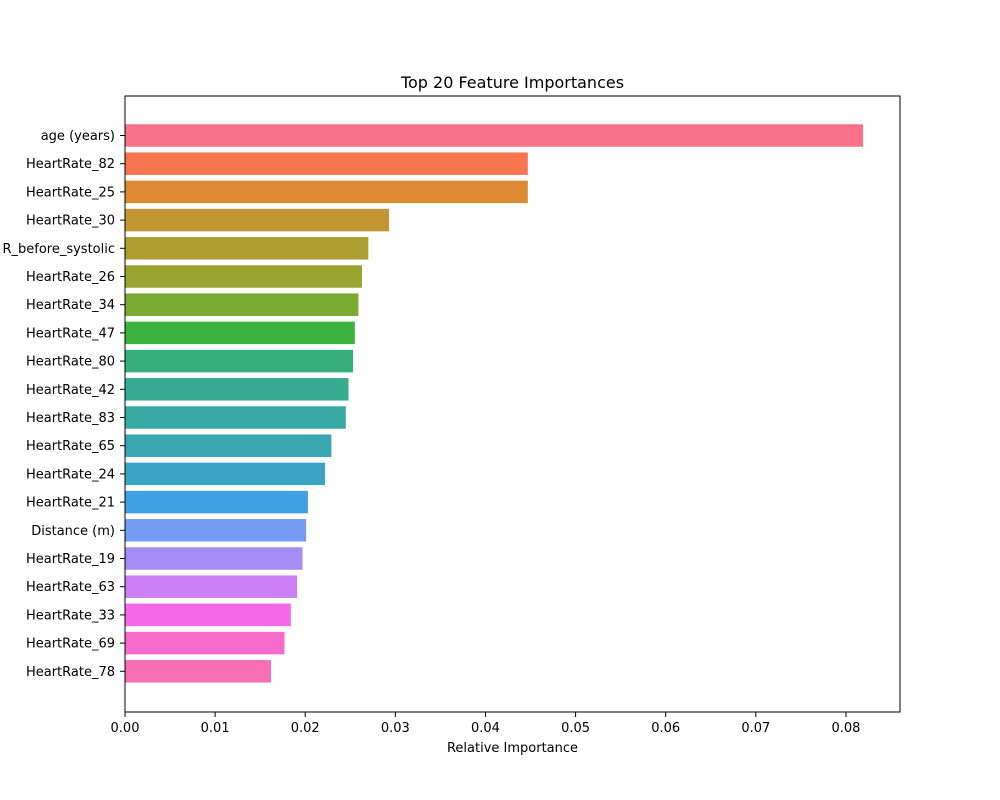 The height and width of the screenshot is (800, 1000). I want to click on y-tick-label: HeartRate_42, so click(70, 390).